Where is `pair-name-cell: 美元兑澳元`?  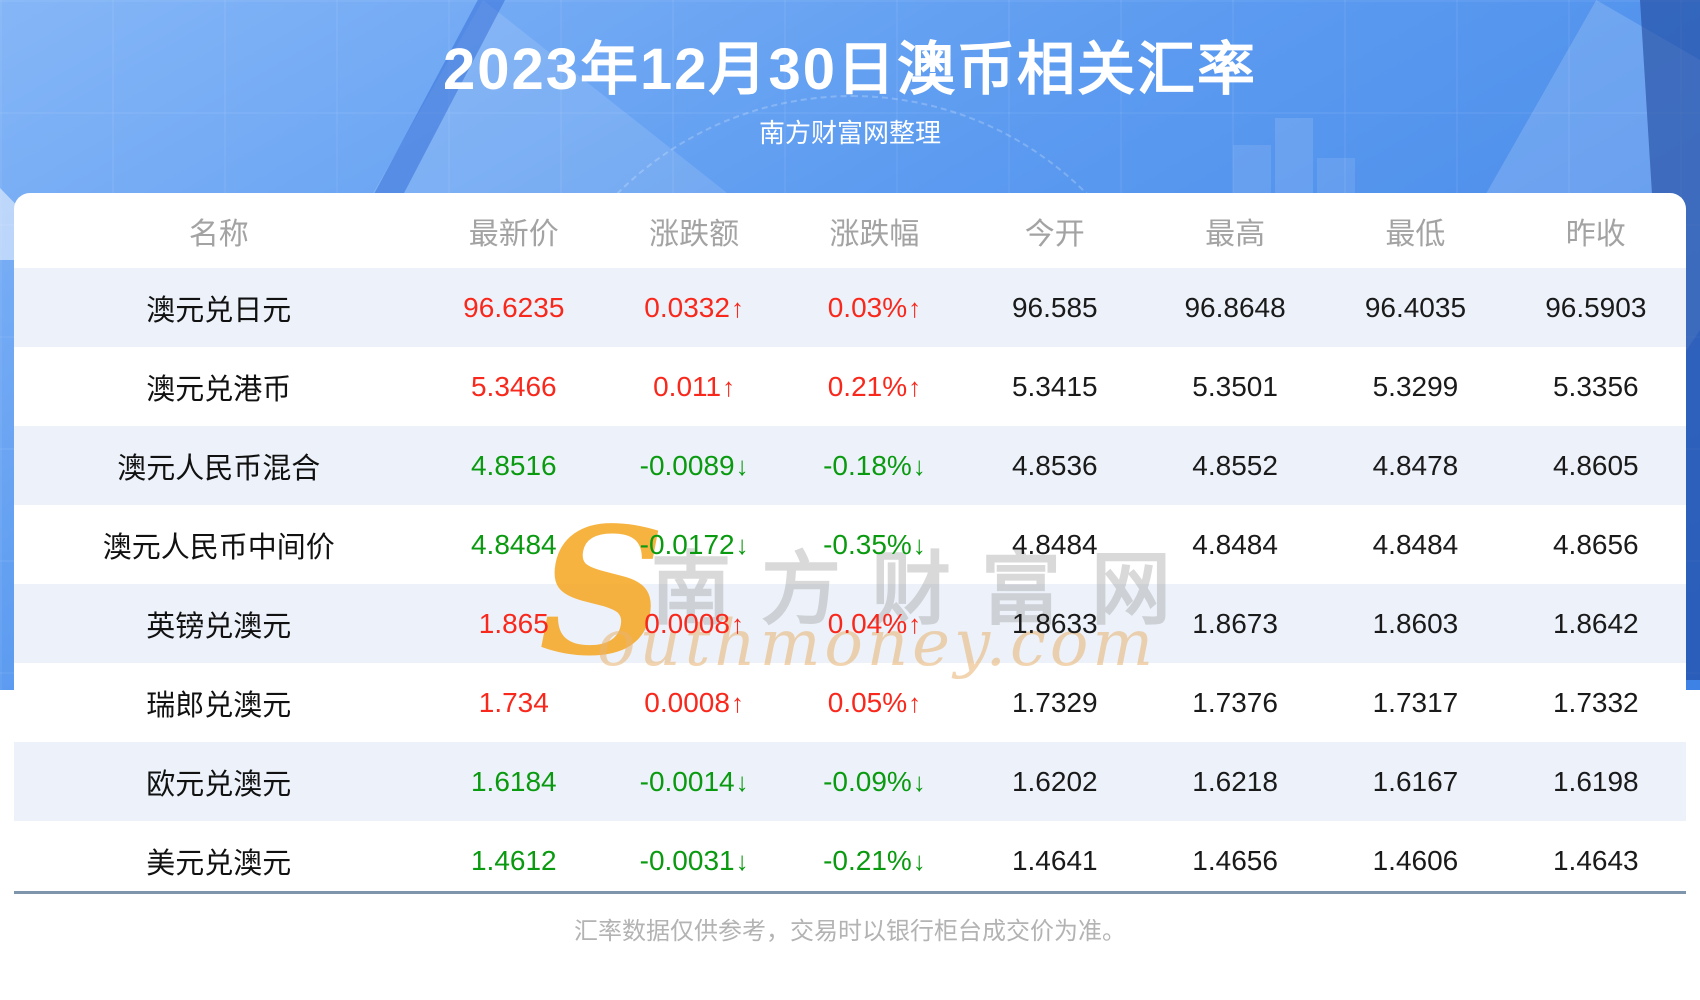
pair-name-cell: 美元兑澳元 is located at coordinates (219, 863).